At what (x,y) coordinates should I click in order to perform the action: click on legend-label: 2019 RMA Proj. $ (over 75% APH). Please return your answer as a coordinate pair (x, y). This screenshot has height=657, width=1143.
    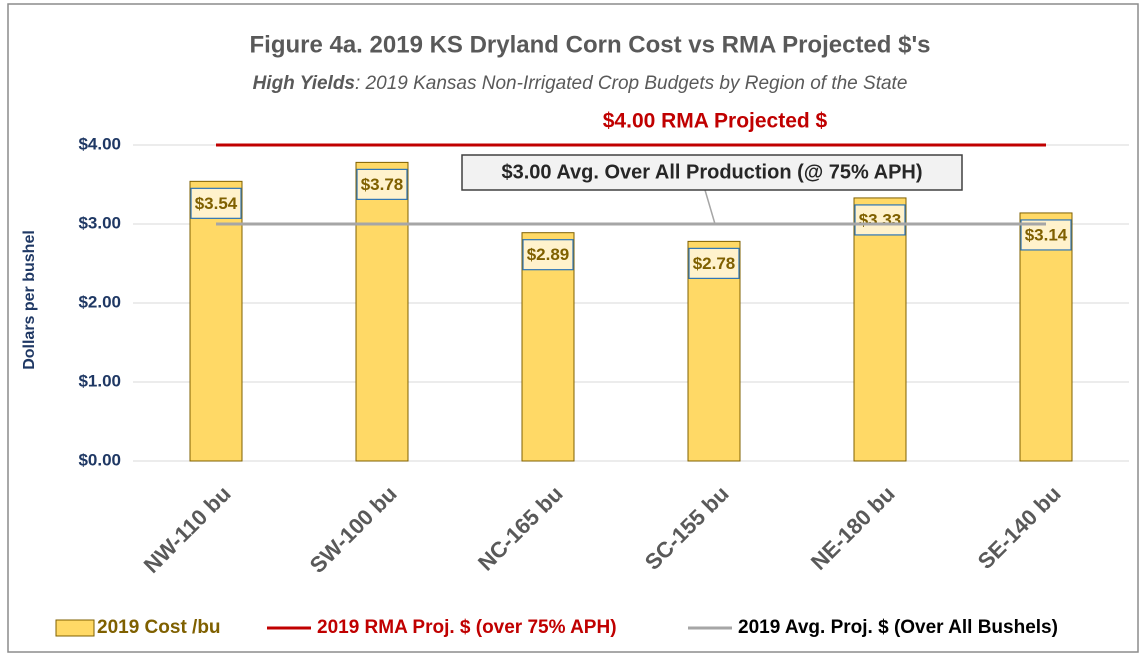
    Looking at the image, I should click on (467, 627).